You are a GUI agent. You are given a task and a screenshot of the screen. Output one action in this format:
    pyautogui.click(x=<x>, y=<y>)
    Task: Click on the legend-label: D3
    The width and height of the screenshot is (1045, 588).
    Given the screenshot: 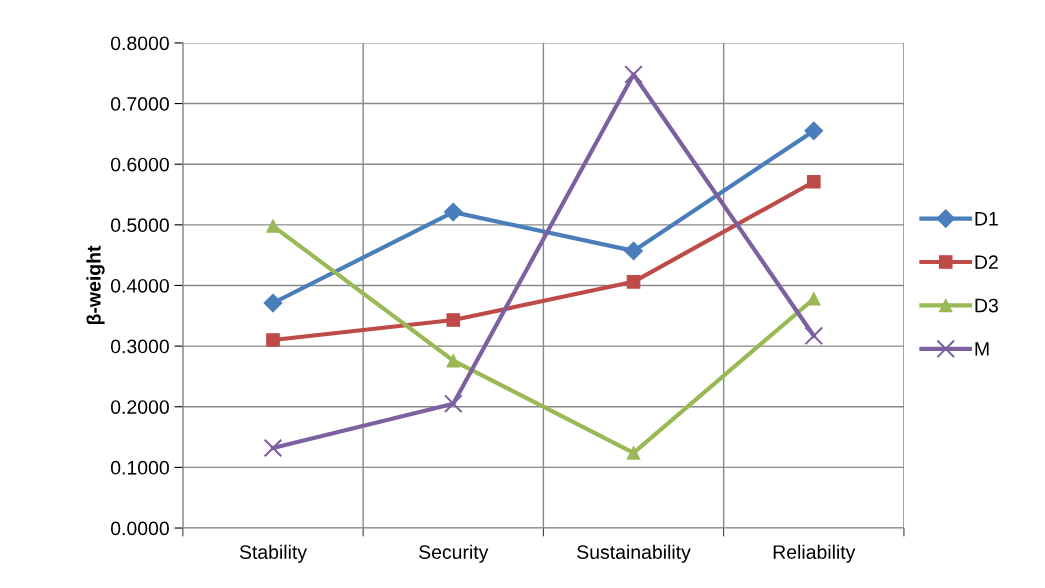 What is the action you would take?
    pyautogui.click(x=986, y=305)
    